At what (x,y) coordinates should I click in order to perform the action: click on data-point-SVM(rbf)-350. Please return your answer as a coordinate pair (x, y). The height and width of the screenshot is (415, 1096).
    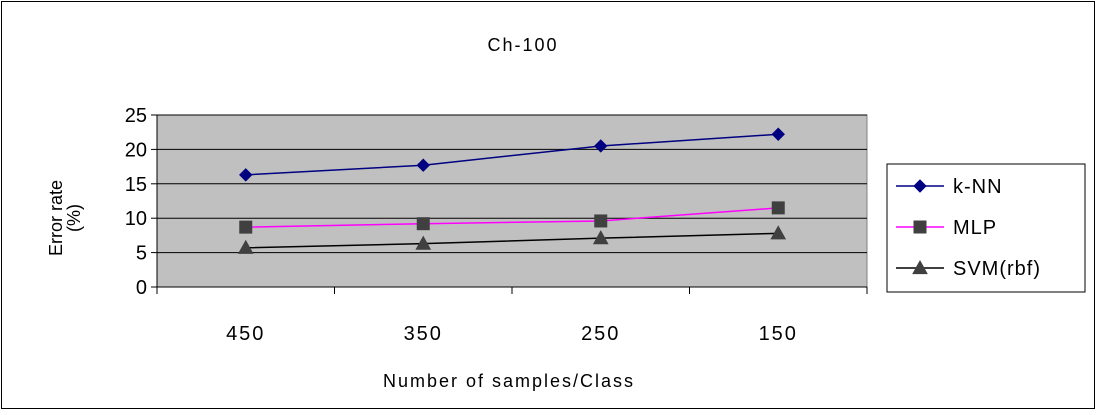
    Looking at the image, I should click on (423, 242).